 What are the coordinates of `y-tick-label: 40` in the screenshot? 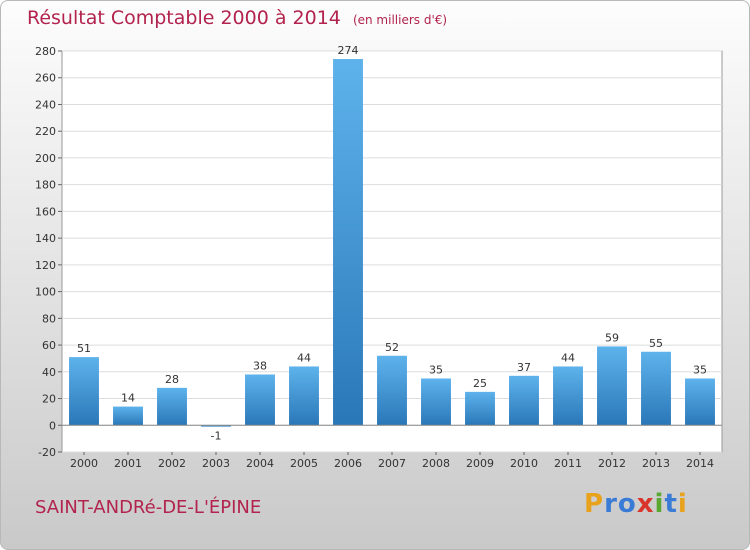 It's located at (49, 372).